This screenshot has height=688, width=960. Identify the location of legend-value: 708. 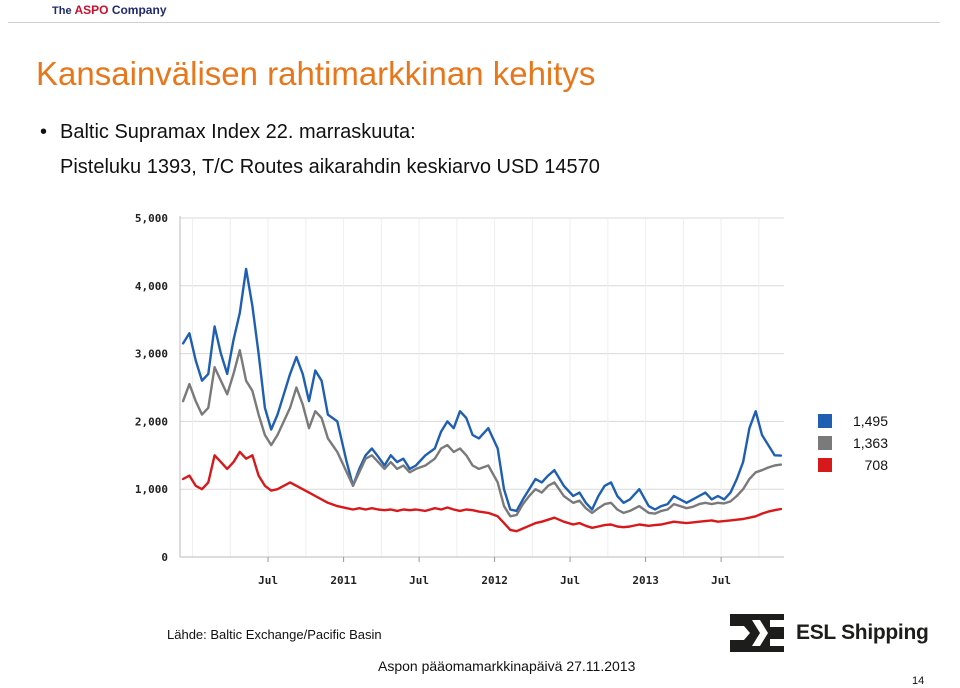
(876, 465).